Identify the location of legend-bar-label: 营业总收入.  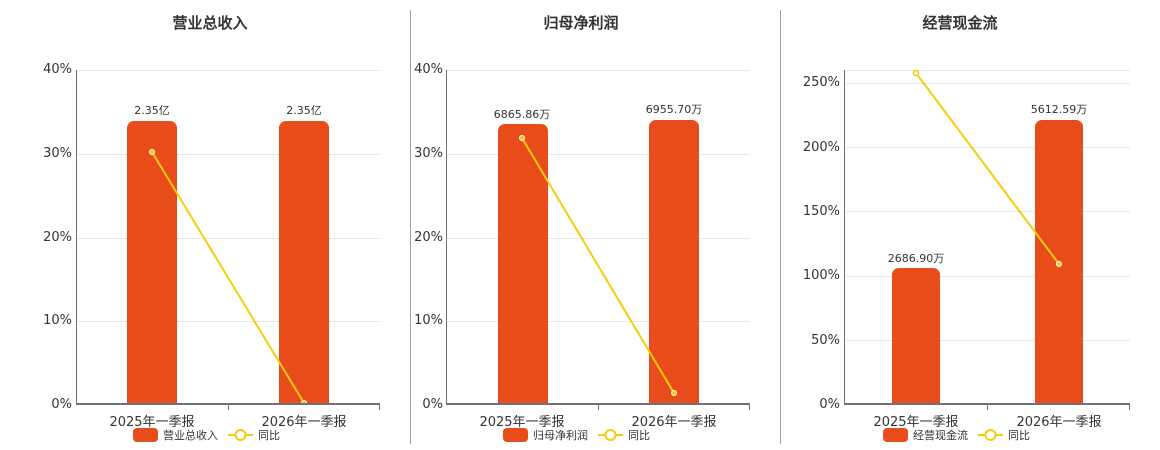
(190, 435).